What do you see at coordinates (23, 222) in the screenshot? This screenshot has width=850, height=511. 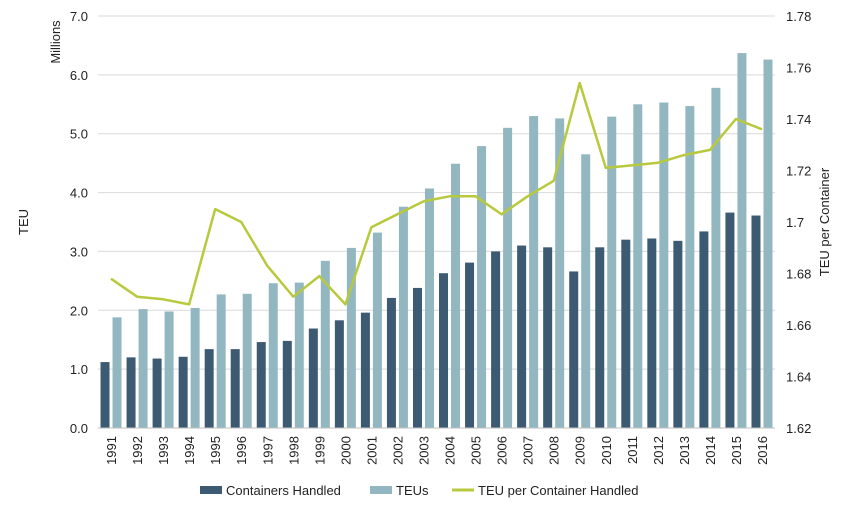 I see `left-axis-title: TEU` at bounding box center [23, 222].